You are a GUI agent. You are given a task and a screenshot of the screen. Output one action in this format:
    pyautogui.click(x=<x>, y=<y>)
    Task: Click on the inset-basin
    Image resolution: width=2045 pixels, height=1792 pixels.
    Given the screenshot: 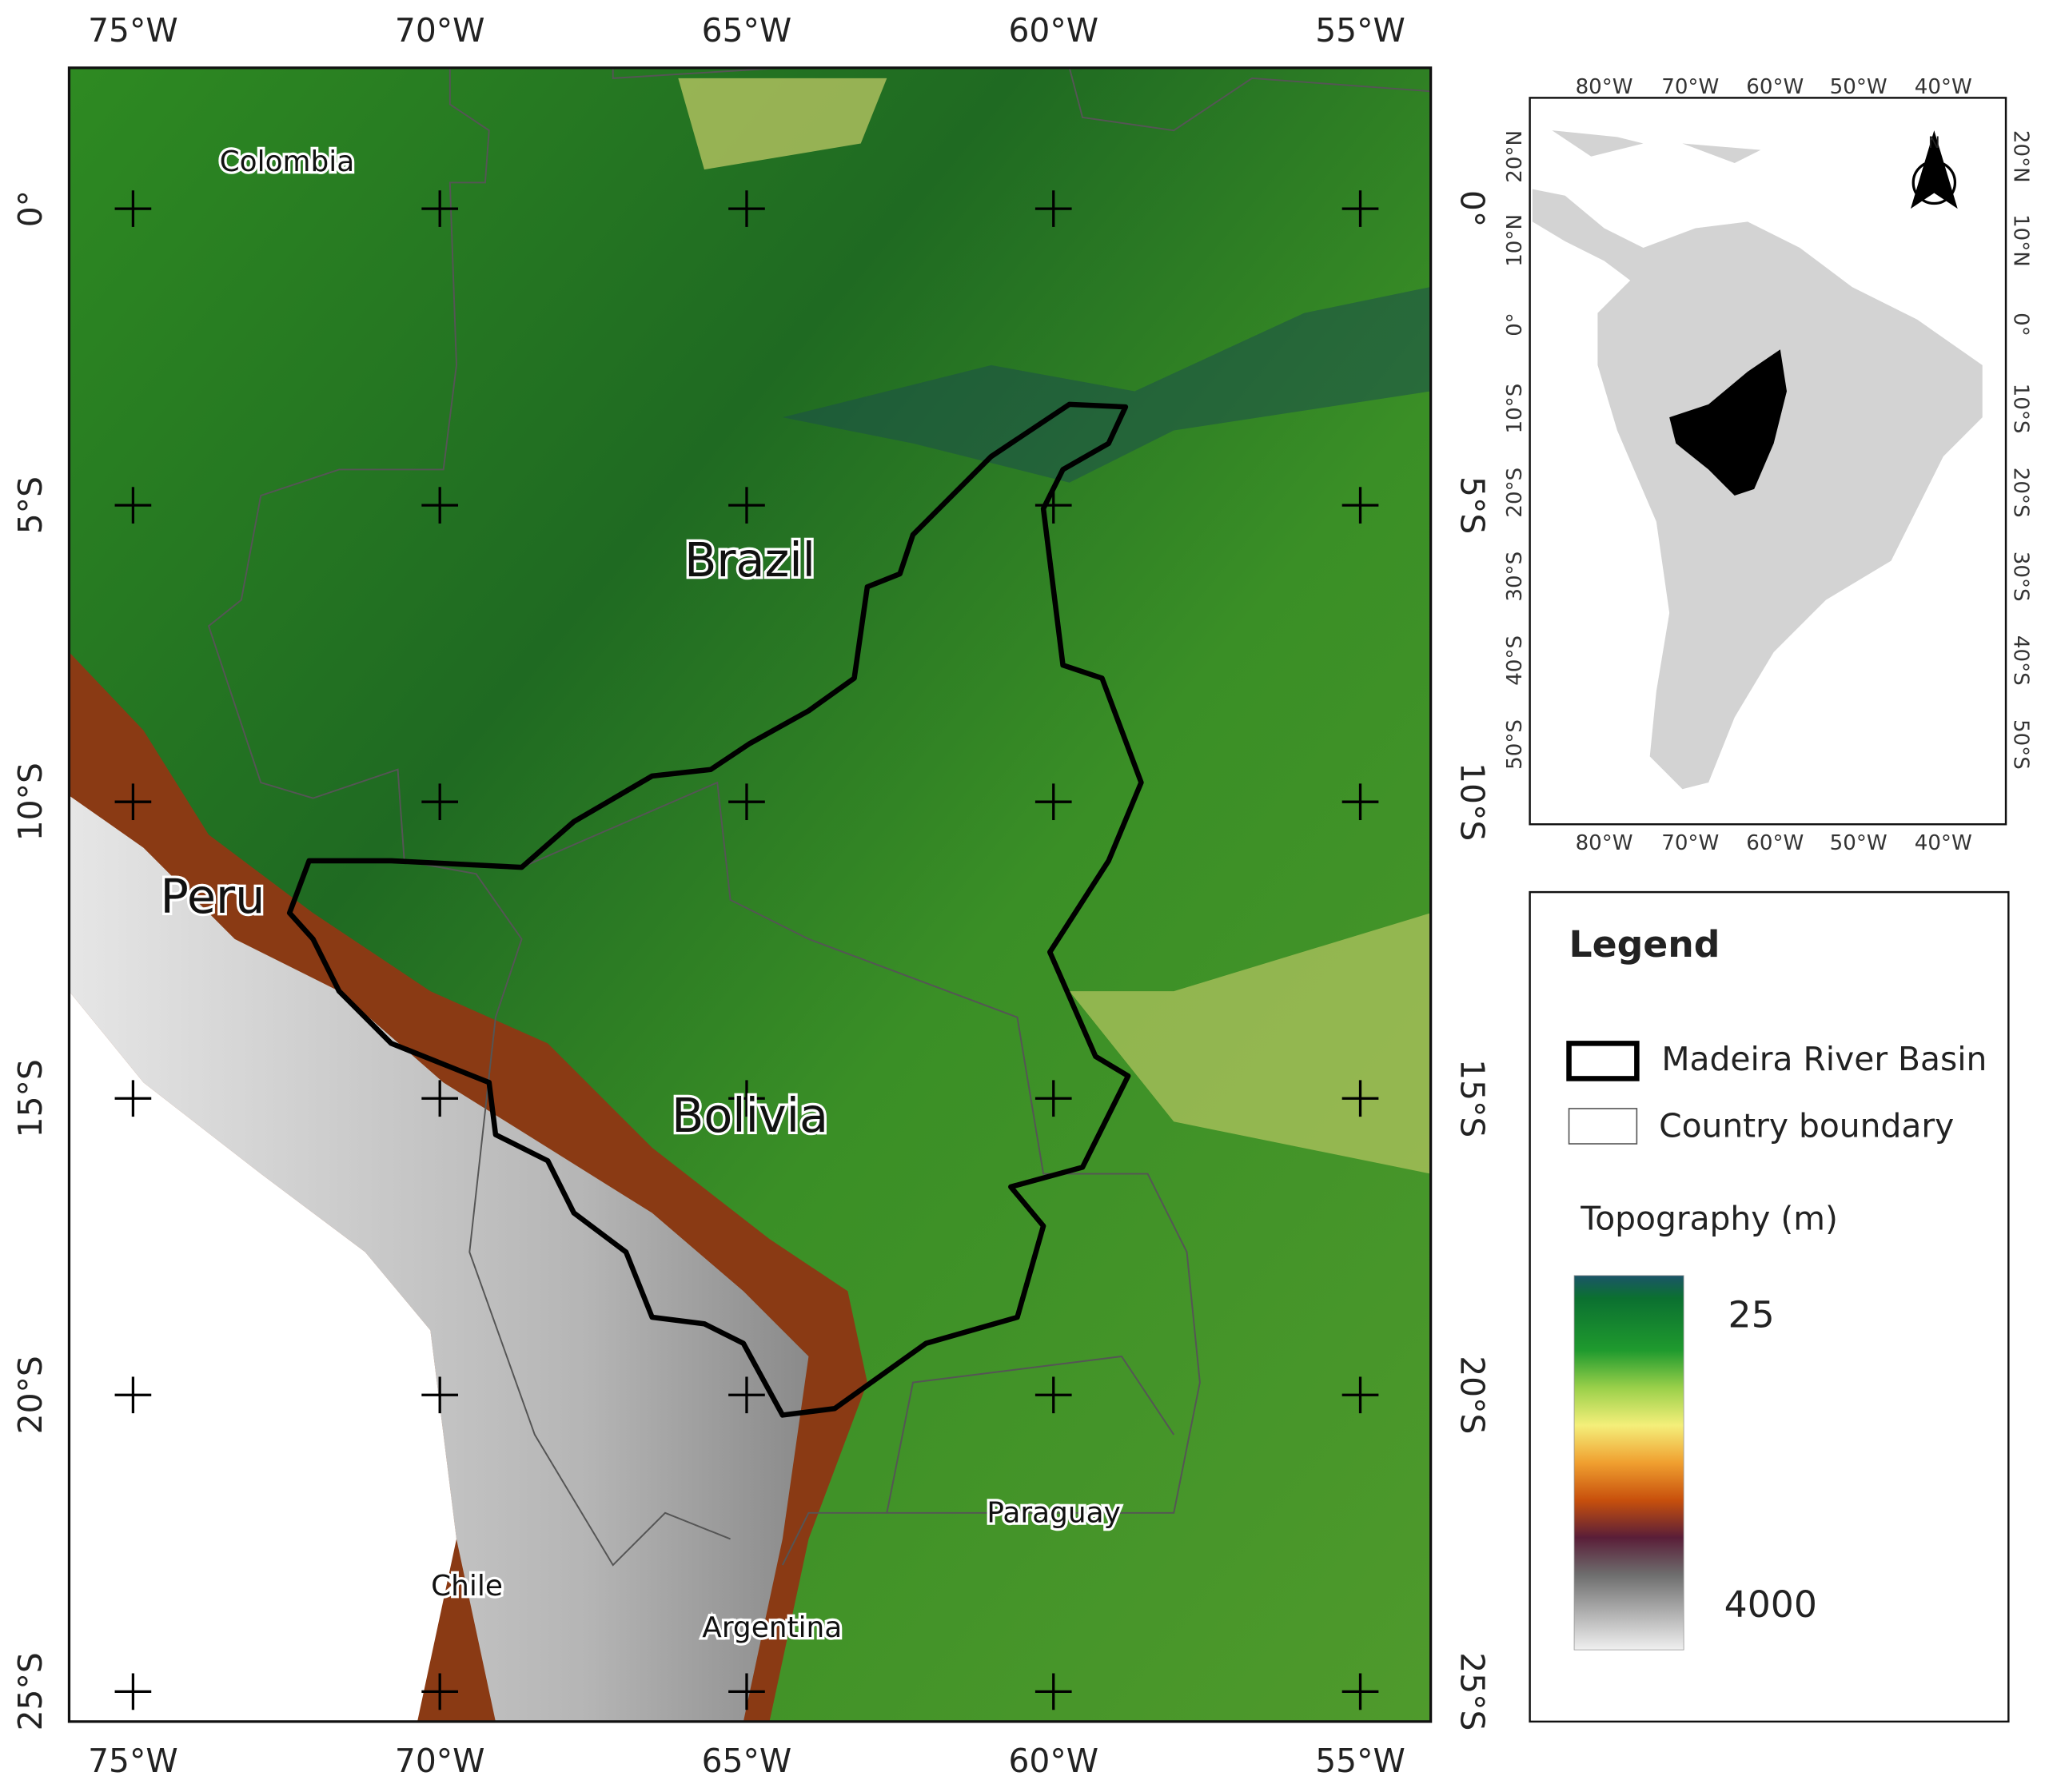 What is the action you would take?
    pyautogui.click(x=1728, y=422)
    